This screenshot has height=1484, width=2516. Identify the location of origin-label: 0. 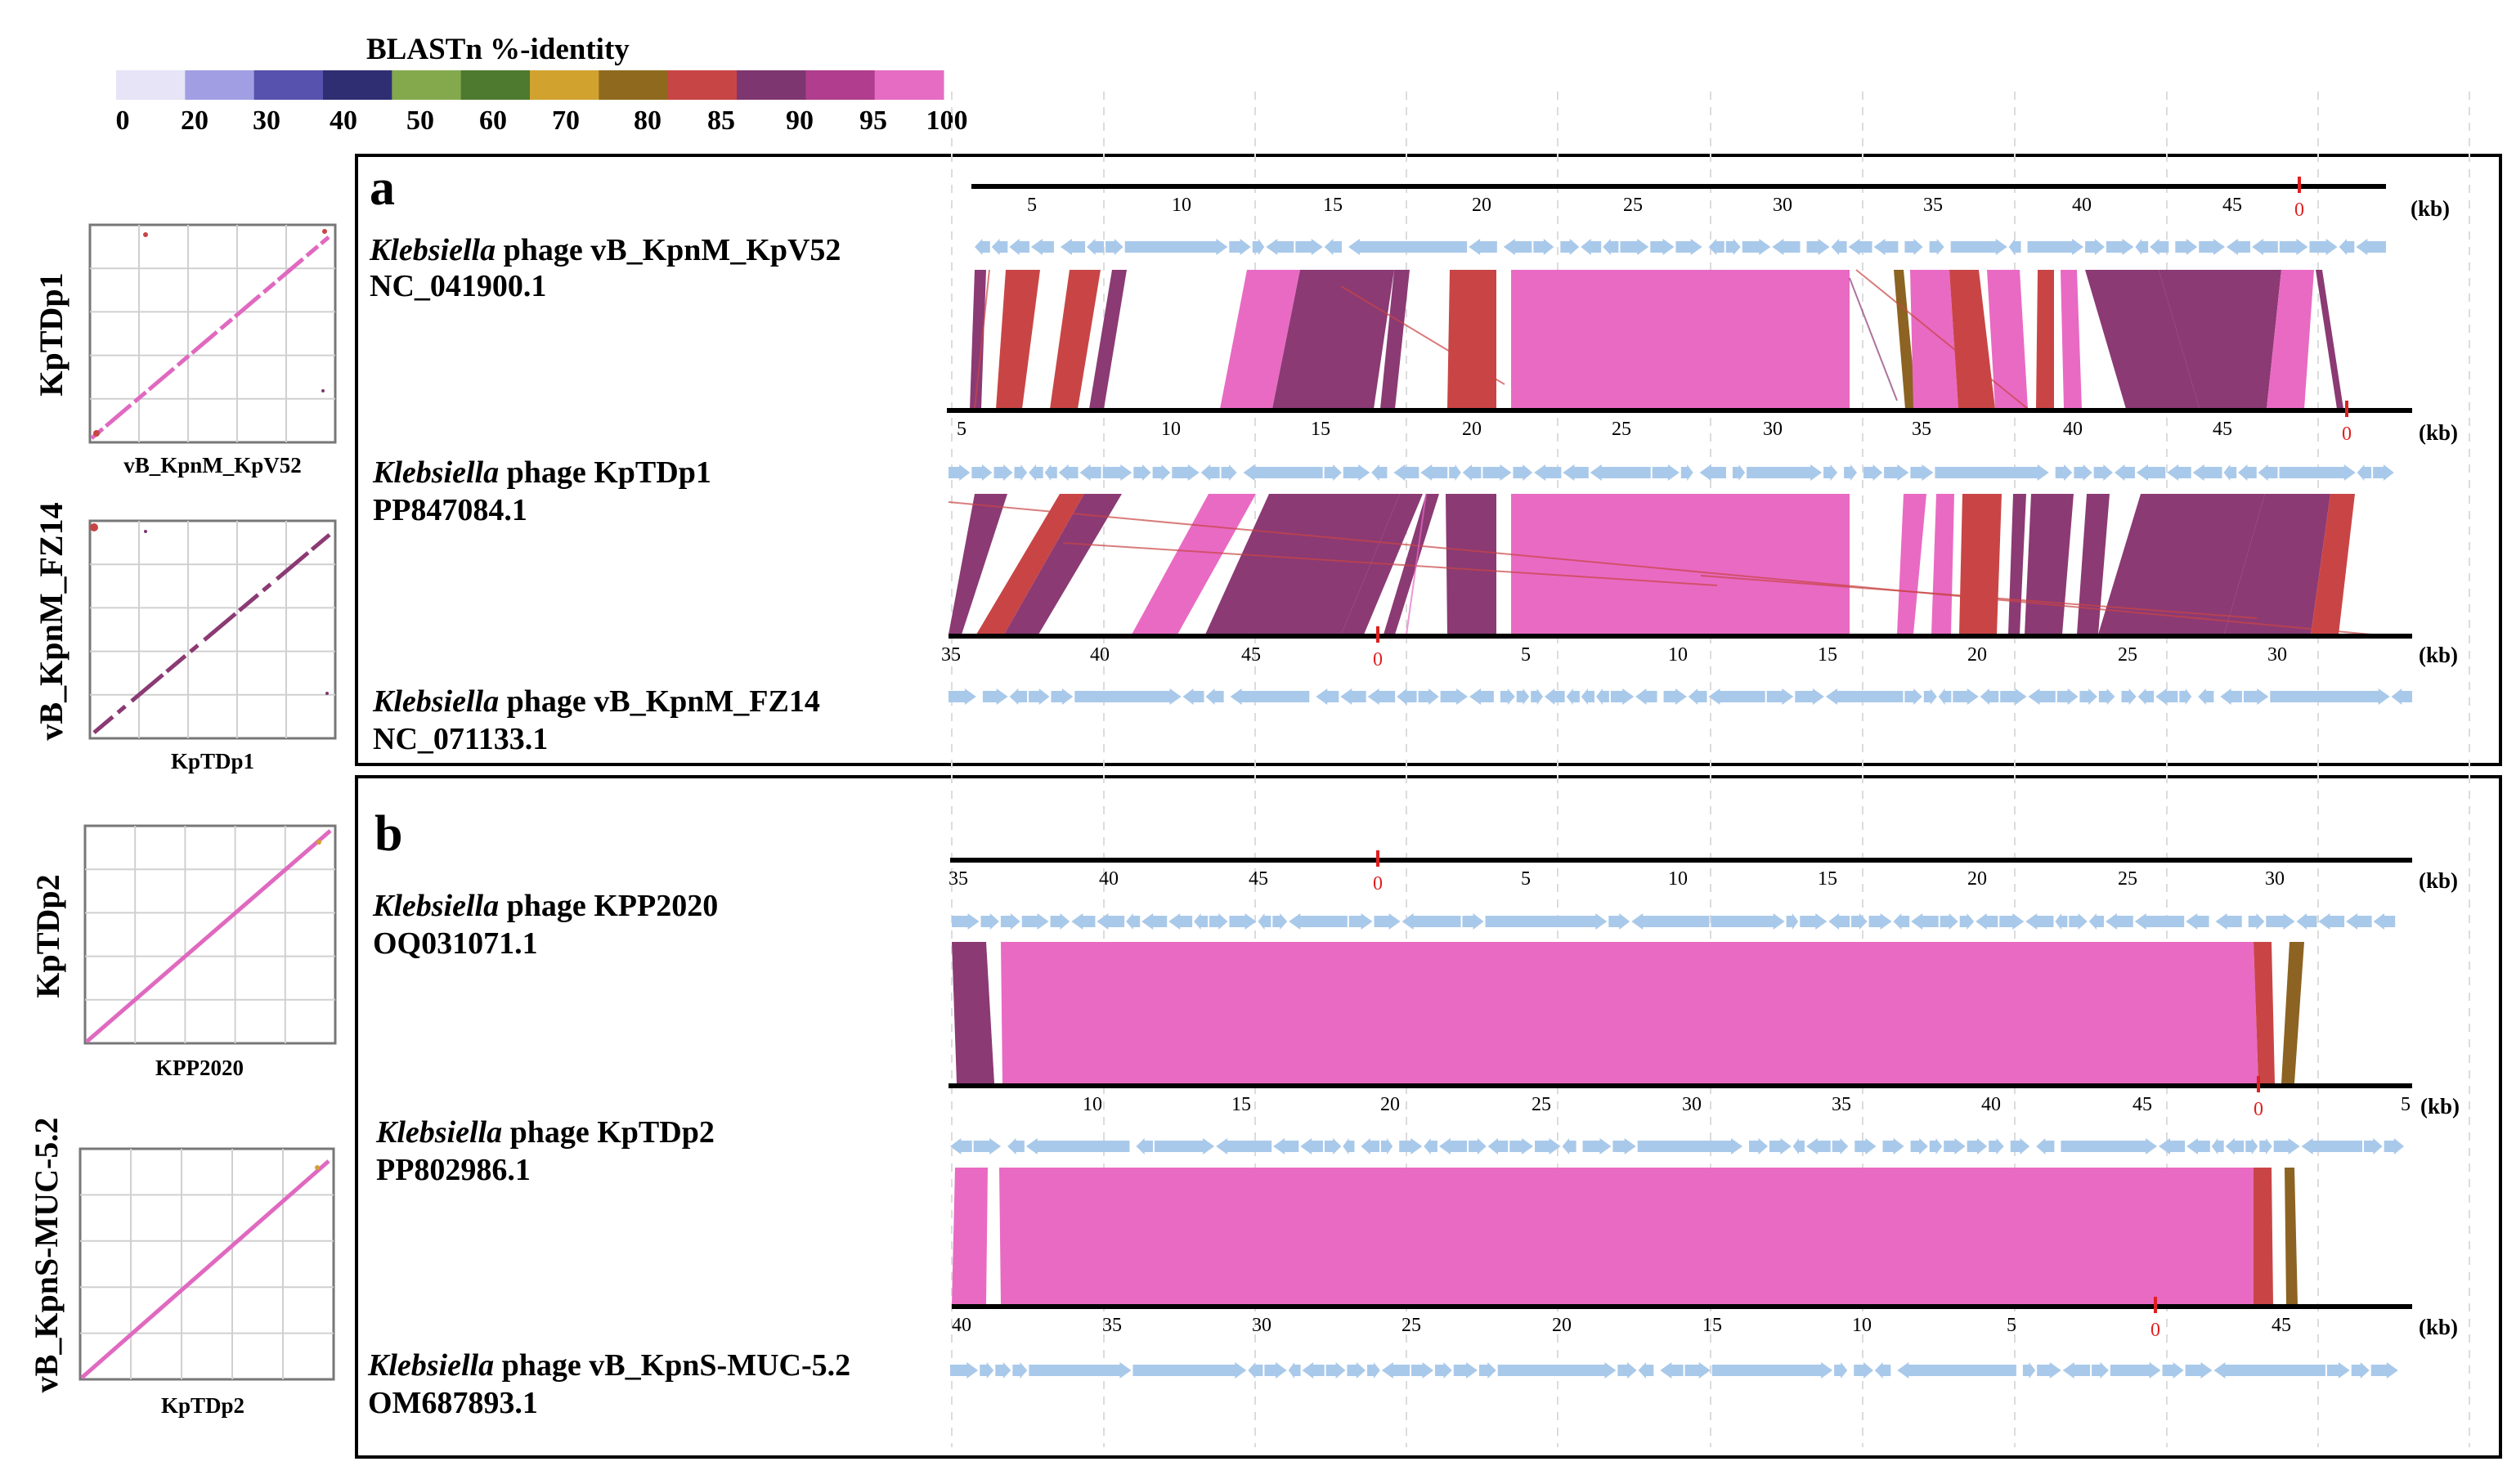
(2155, 1330).